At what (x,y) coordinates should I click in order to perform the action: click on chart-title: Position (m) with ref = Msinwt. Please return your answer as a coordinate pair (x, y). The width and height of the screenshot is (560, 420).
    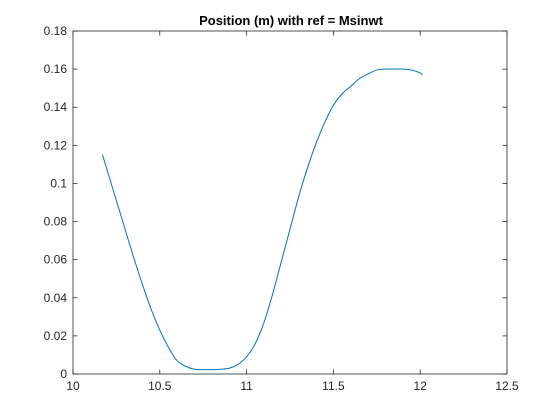
    Looking at the image, I should click on (291, 20).